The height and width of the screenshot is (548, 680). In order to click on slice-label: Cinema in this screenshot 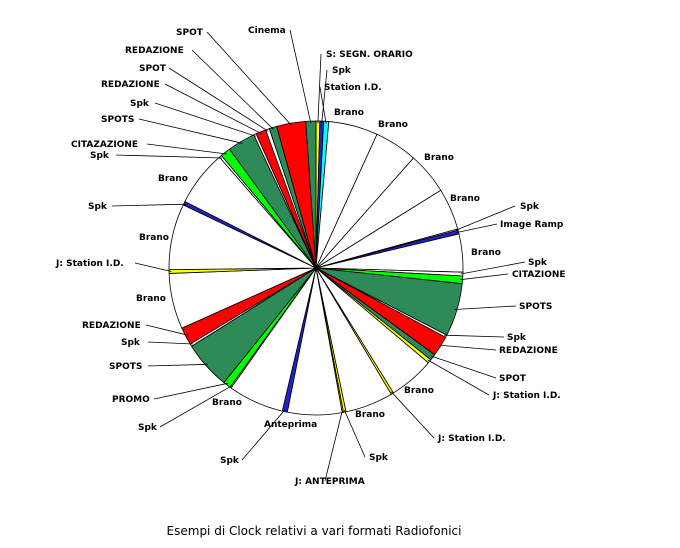, I will do `click(267, 31)`.